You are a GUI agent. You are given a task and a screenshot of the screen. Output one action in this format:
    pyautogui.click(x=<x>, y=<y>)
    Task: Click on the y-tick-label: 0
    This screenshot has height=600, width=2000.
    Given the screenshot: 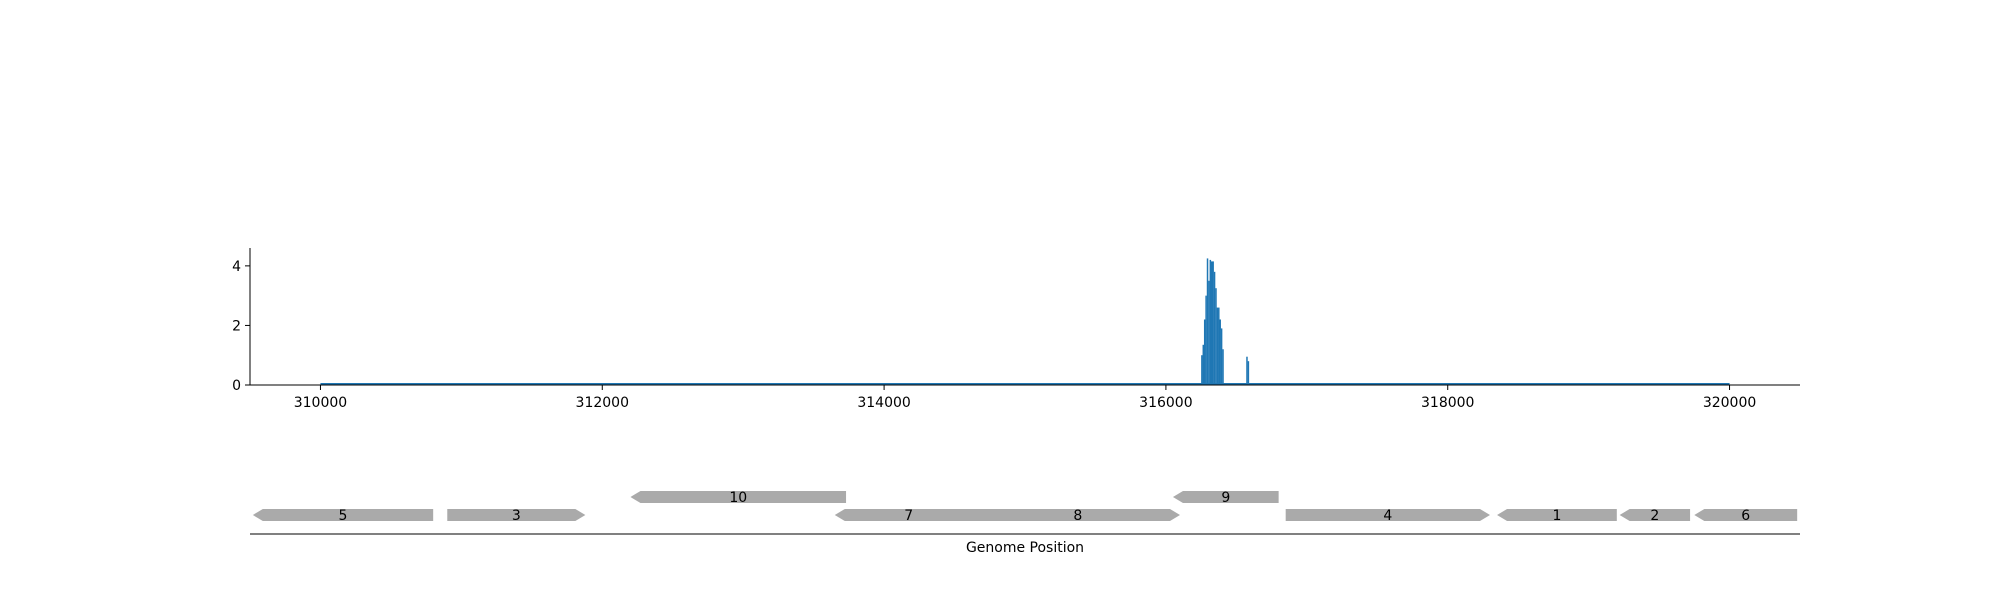 What is the action you would take?
    pyautogui.click(x=236, y=386)
    